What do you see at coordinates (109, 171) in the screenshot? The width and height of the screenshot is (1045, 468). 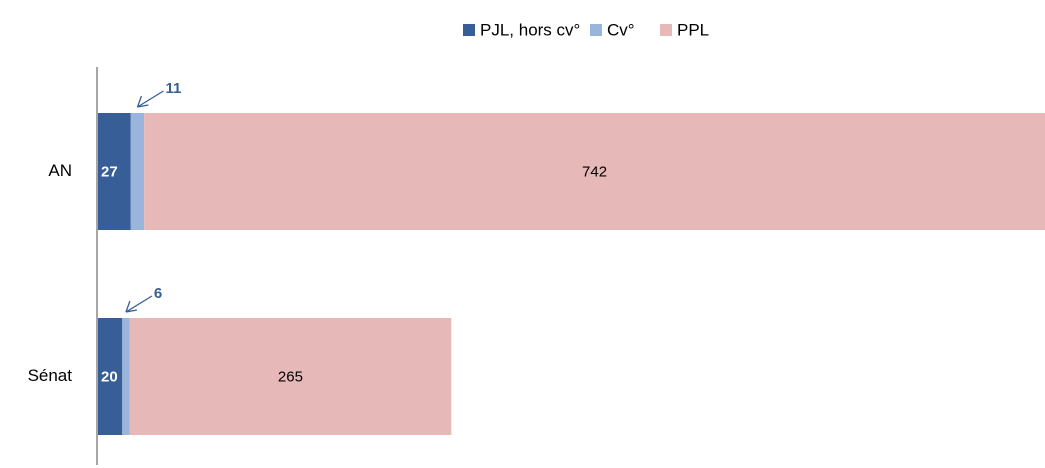 I see `data-label: 27` at bounding box center [109, 171].